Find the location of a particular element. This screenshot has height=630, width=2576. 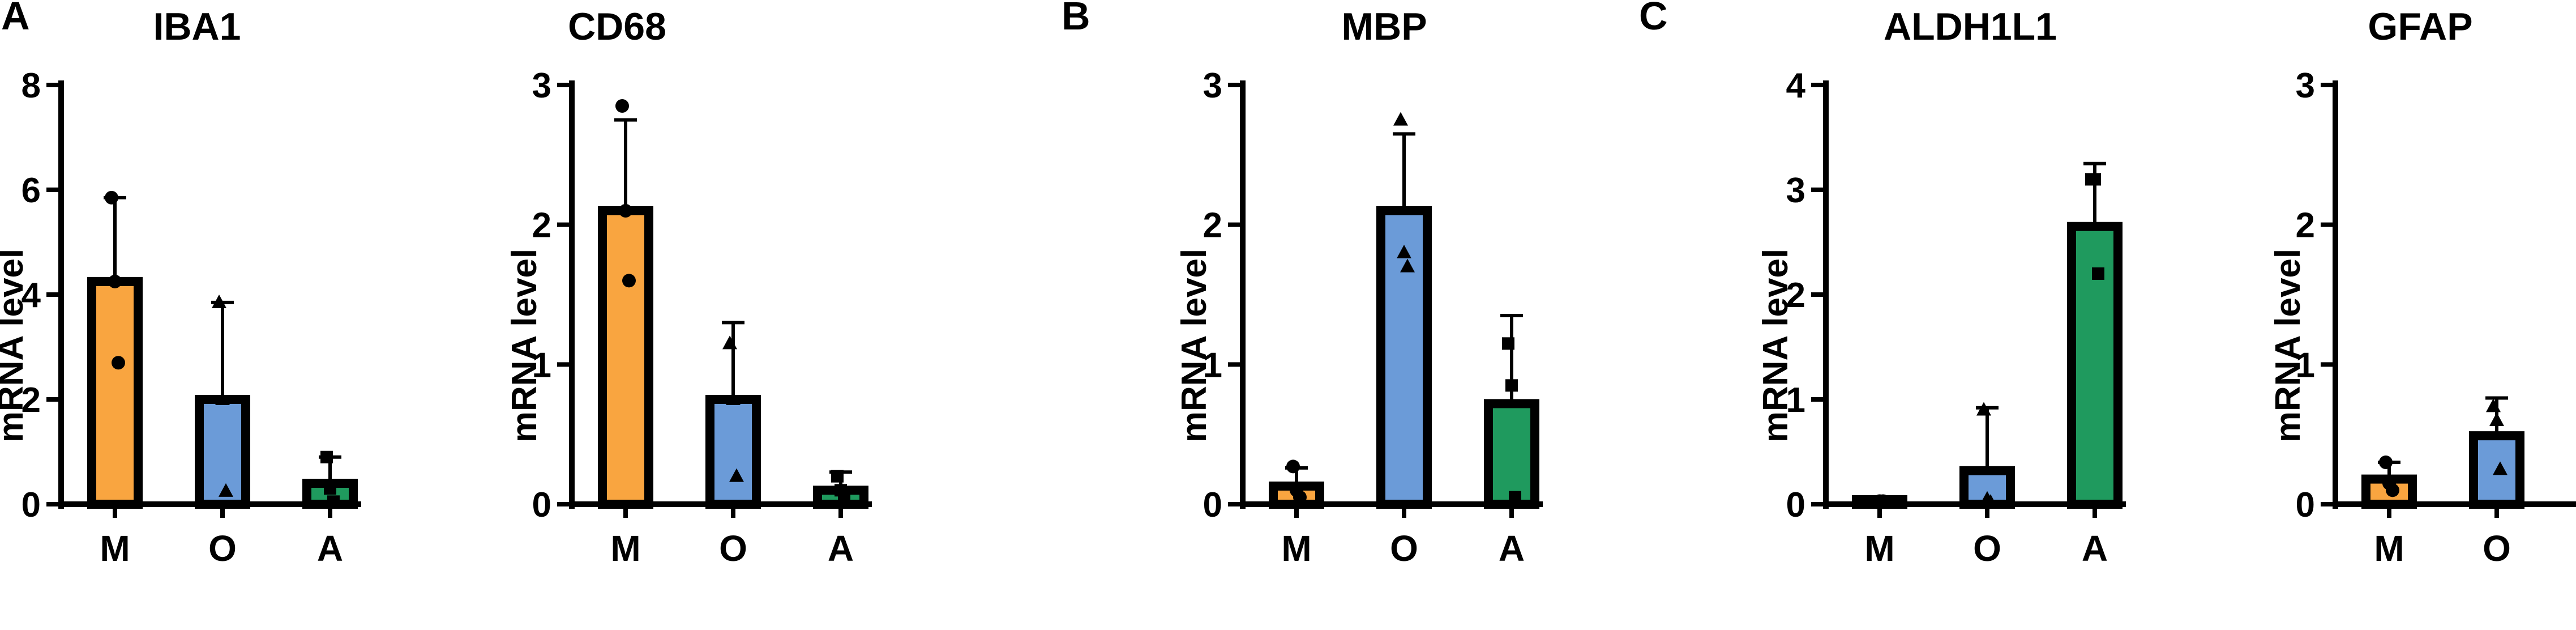

chart-cd68: CD68 mRNA level M O A 0 1 2 3 is located at coordinates (688, 287).